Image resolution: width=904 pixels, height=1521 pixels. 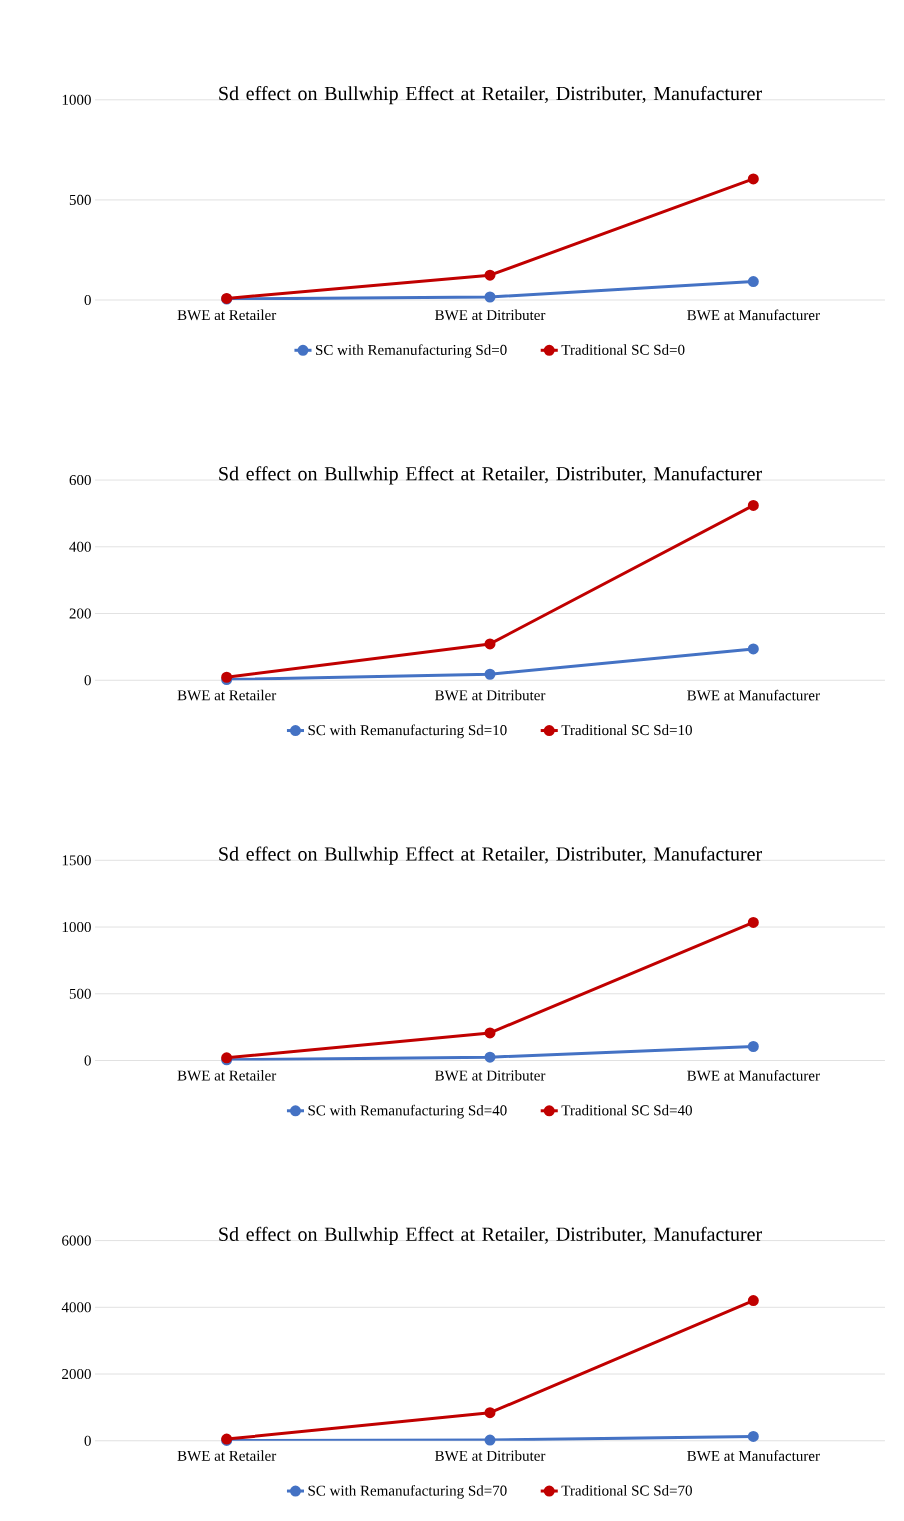 I want to click on legend-label: Traditional SC Sd=10, so click(x=626, y=730).